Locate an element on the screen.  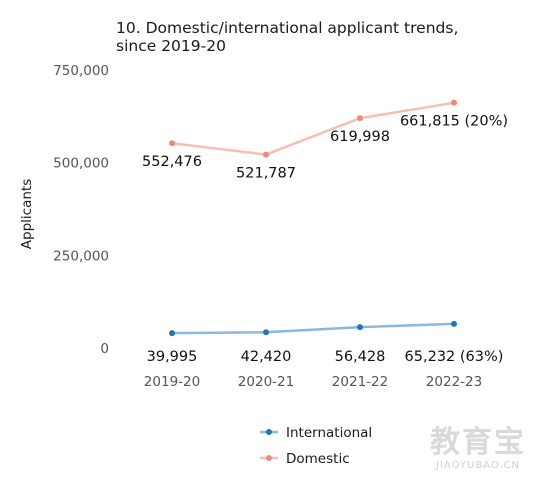
data-label-international: 65,232 (63%) is located at coordinates (454, 357).